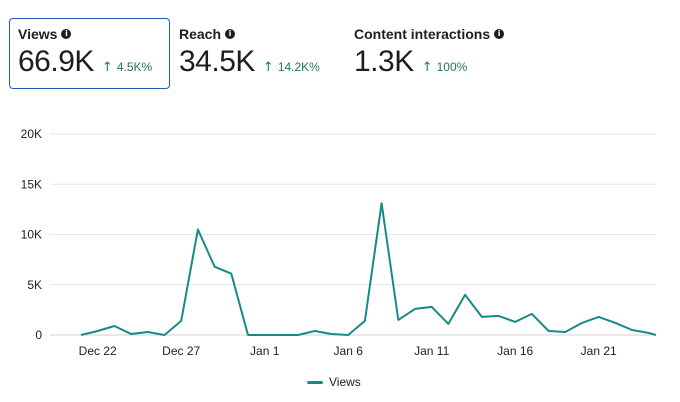 This screenshot has width=680, height=402. Describe the element at coordinates (38, 34) in the screenshot. I see `metric-title-views: Views` at that location.